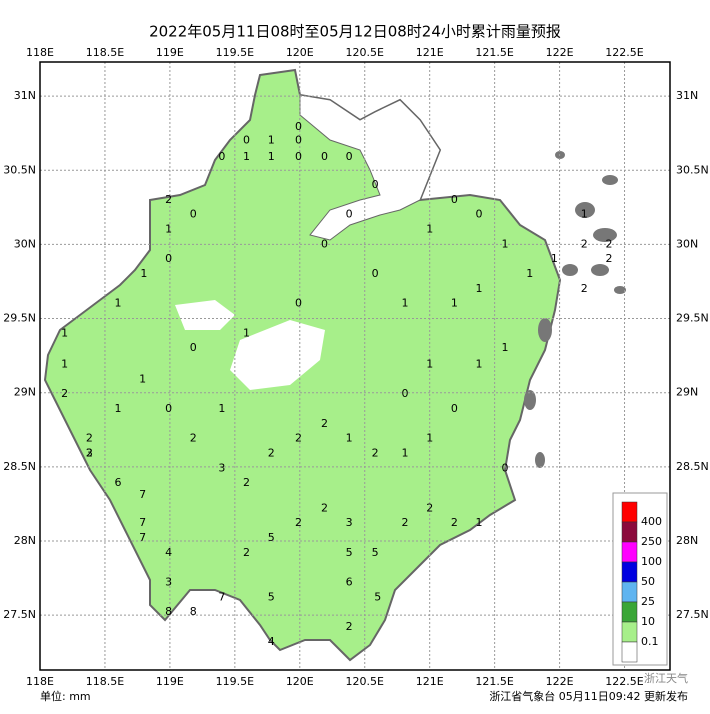  Describe the element at coordinates (560, 681) in the screenshot. I see `x-tick-label: 122E` at that location.